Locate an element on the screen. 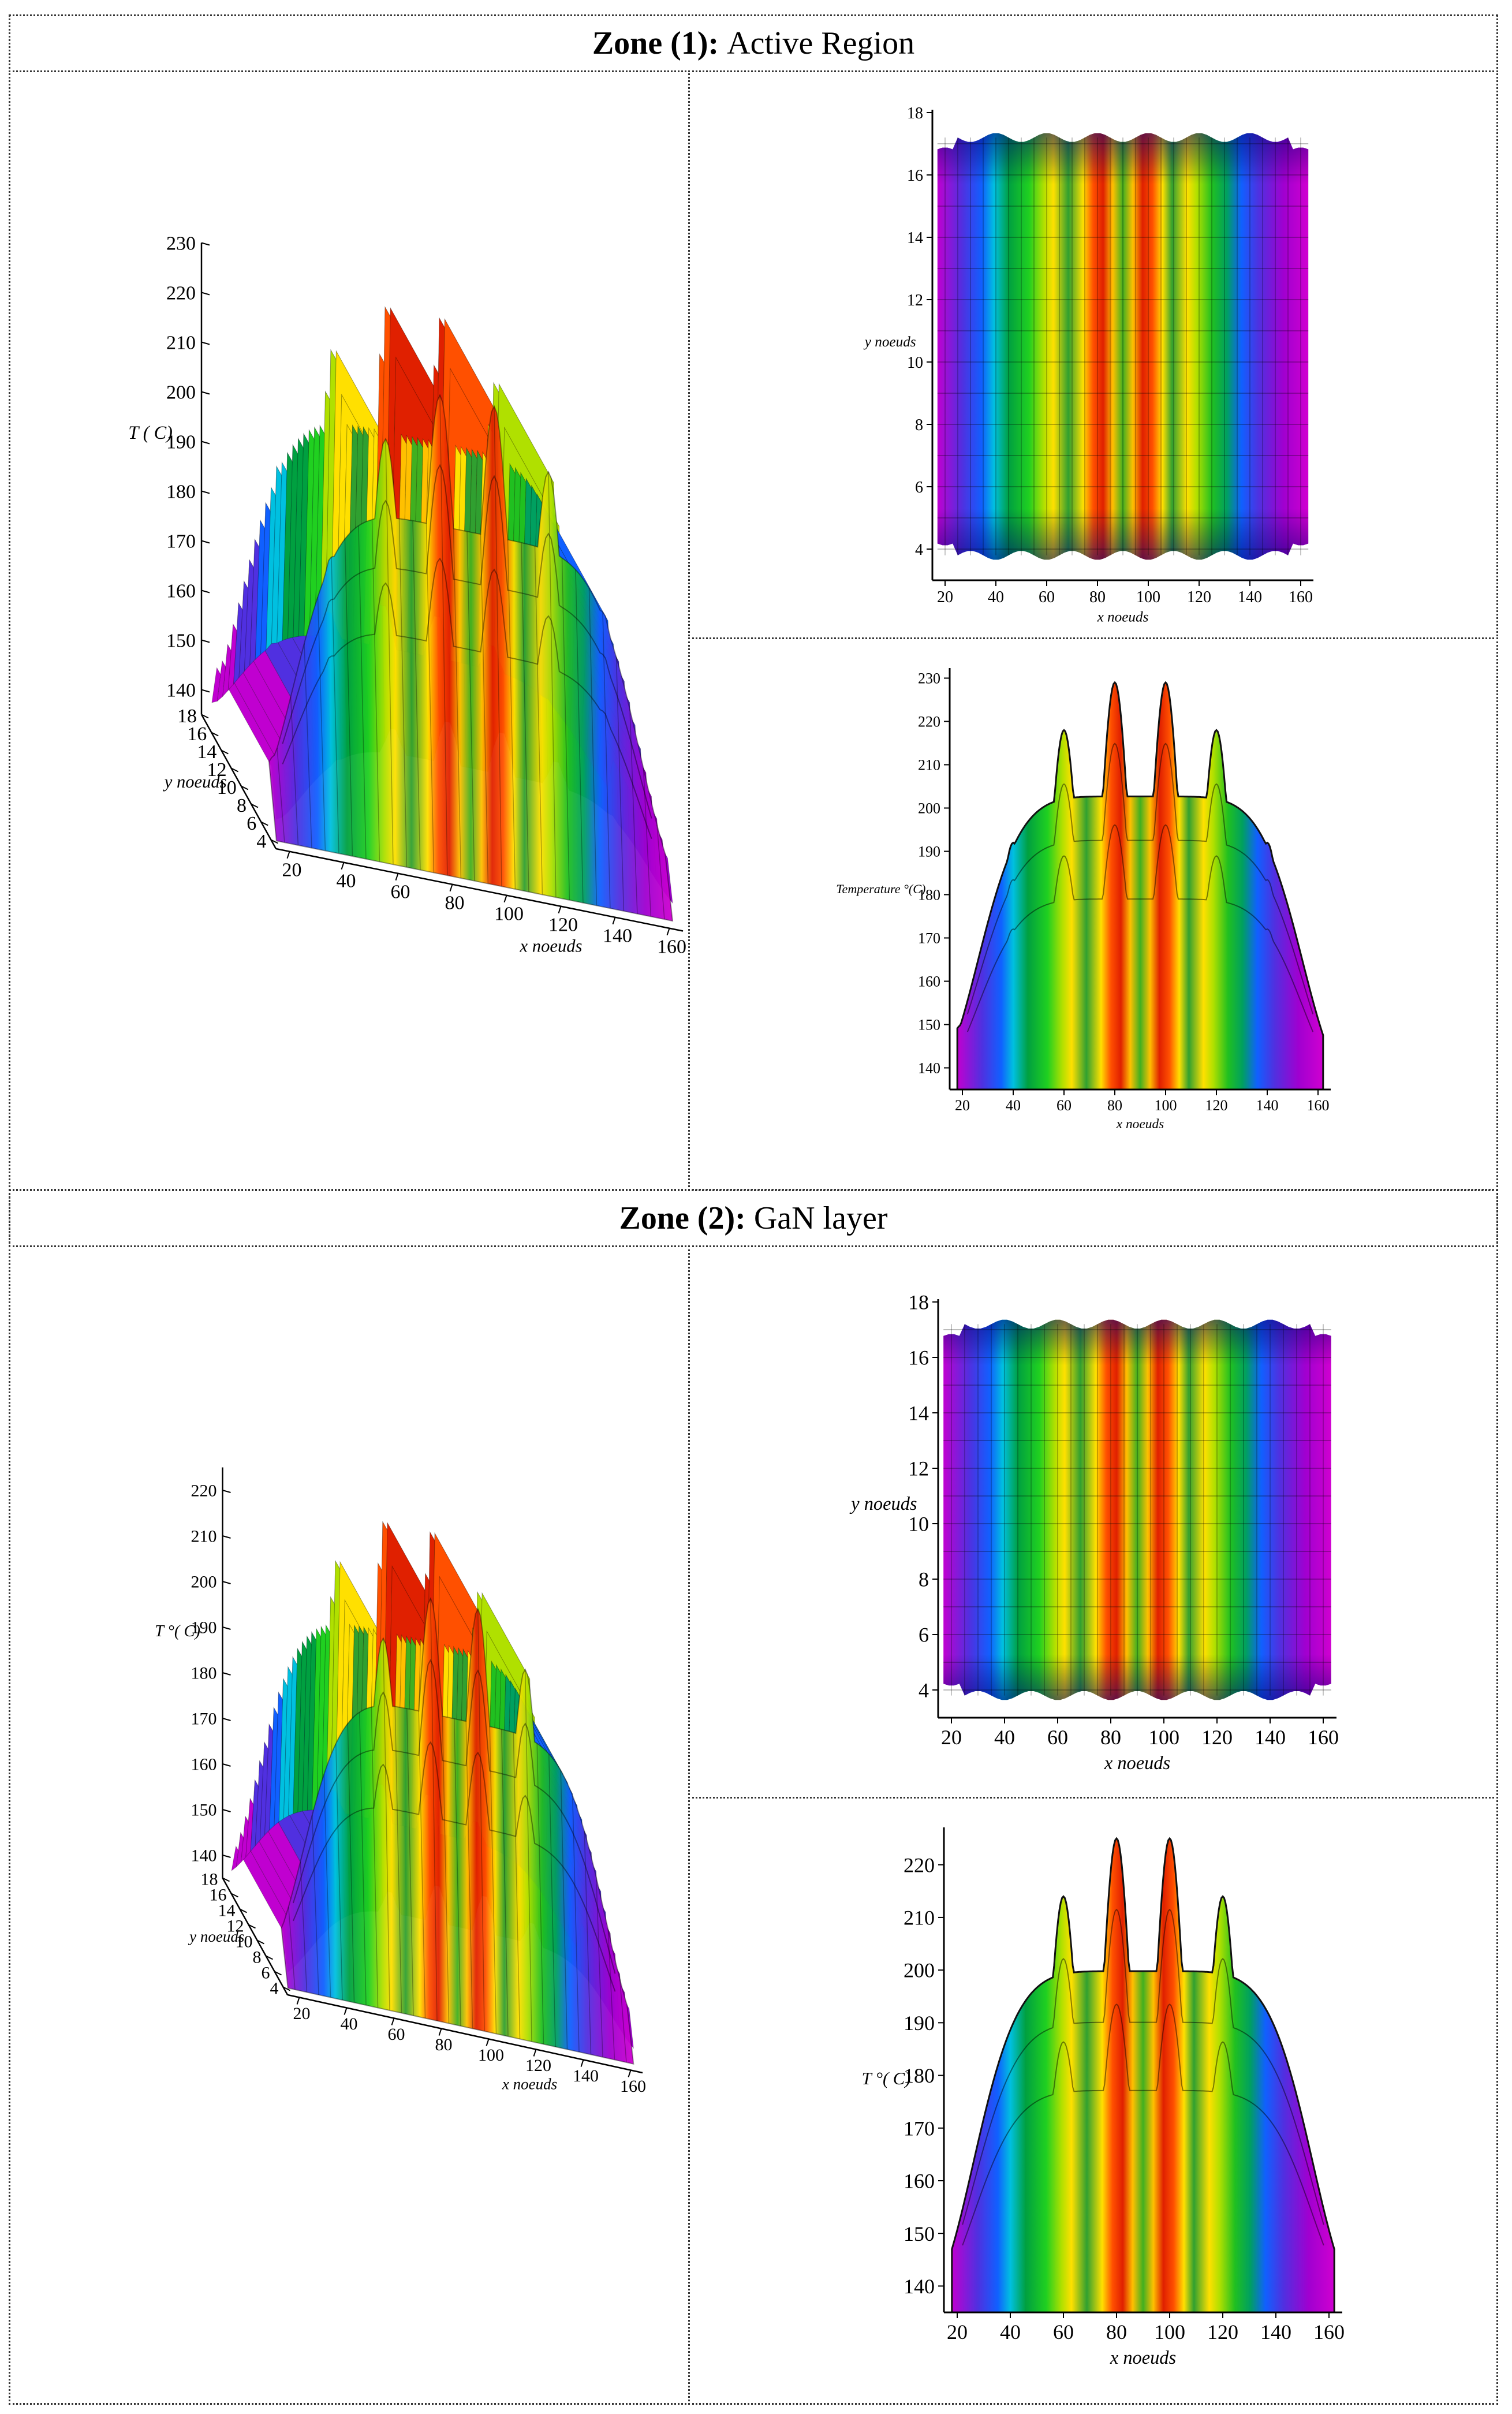 The height and width of the screenshot is (2414, 1512). heatmap-shading is located at coordinates (1123, 346).